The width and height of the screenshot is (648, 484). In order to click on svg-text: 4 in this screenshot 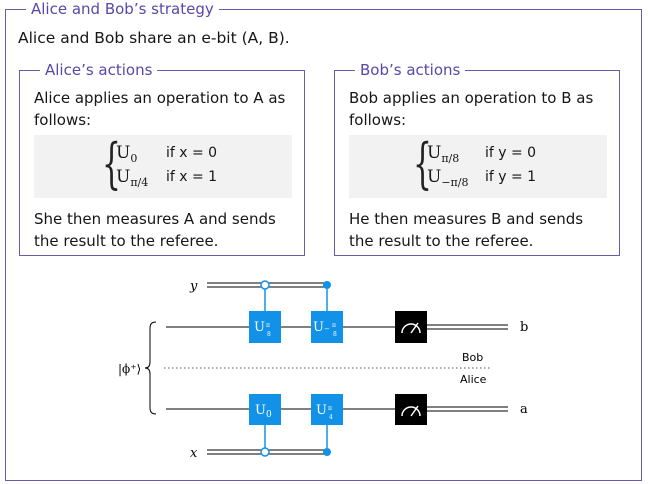, I will do `click(331, 417)`.